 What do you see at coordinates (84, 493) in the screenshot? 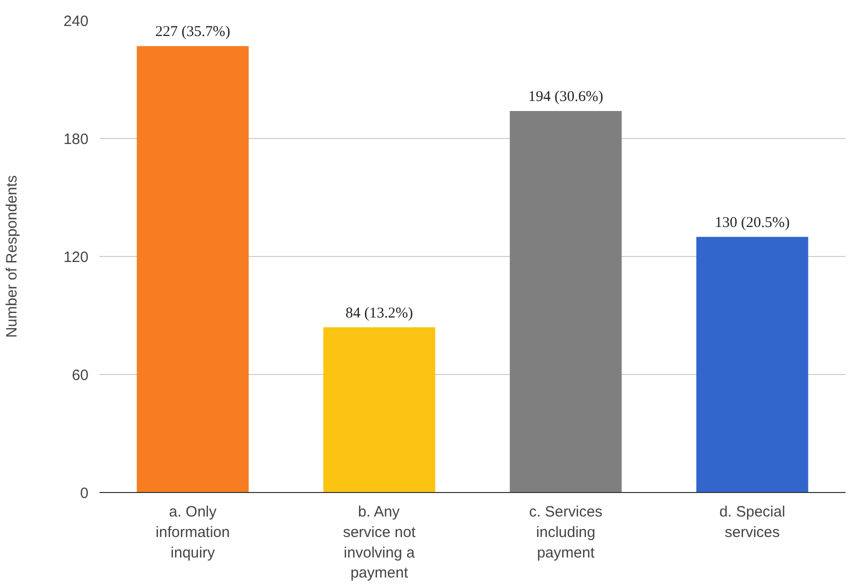
I see `y-tick-label: 0` at bounding box center [84, 493].